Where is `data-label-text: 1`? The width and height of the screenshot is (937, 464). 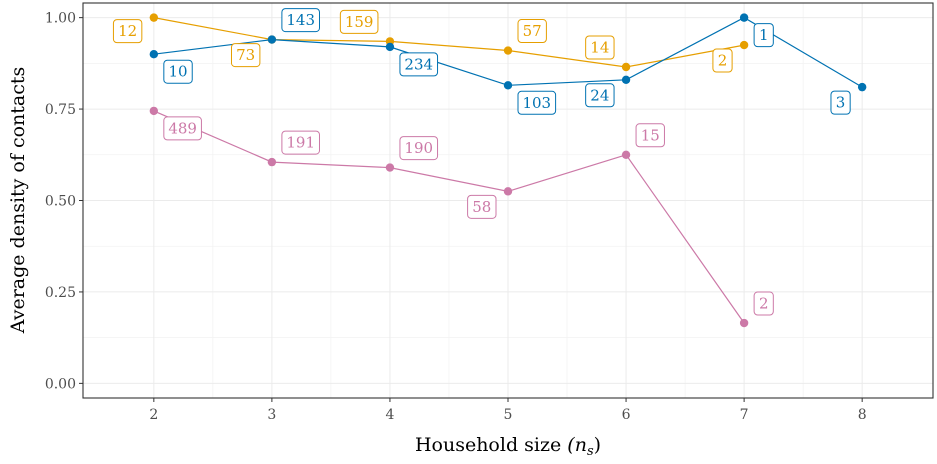 data-label-text: 1 is located at coordinates (764, 35).